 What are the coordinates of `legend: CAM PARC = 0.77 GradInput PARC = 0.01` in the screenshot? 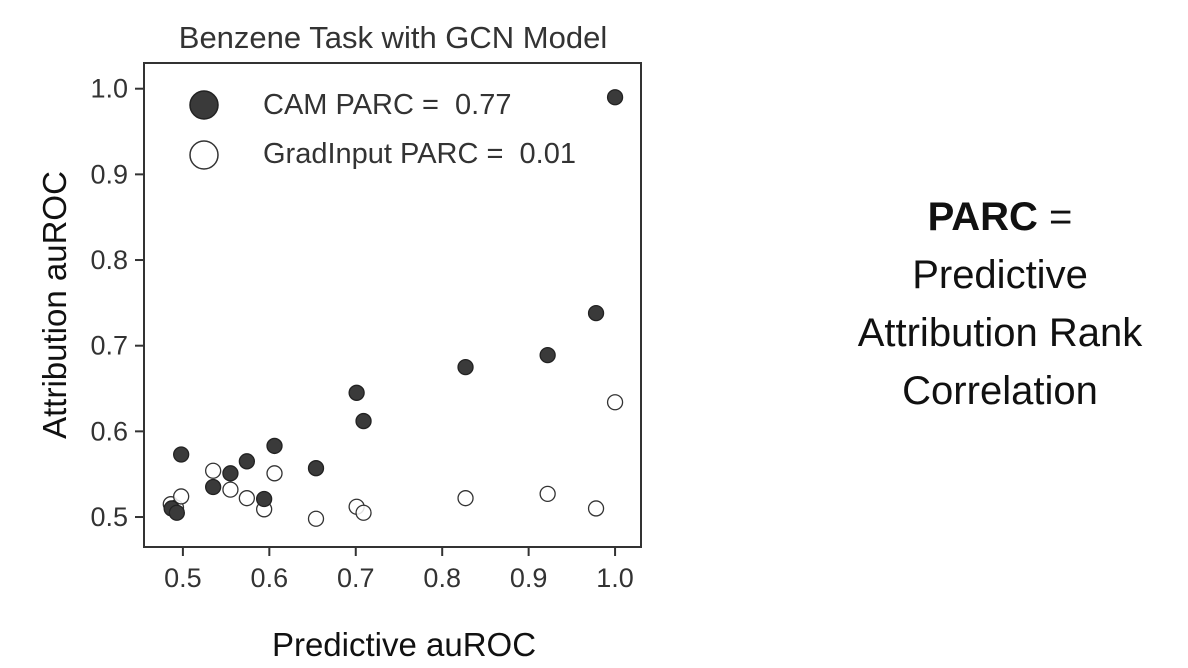 It's located at (382, 129).